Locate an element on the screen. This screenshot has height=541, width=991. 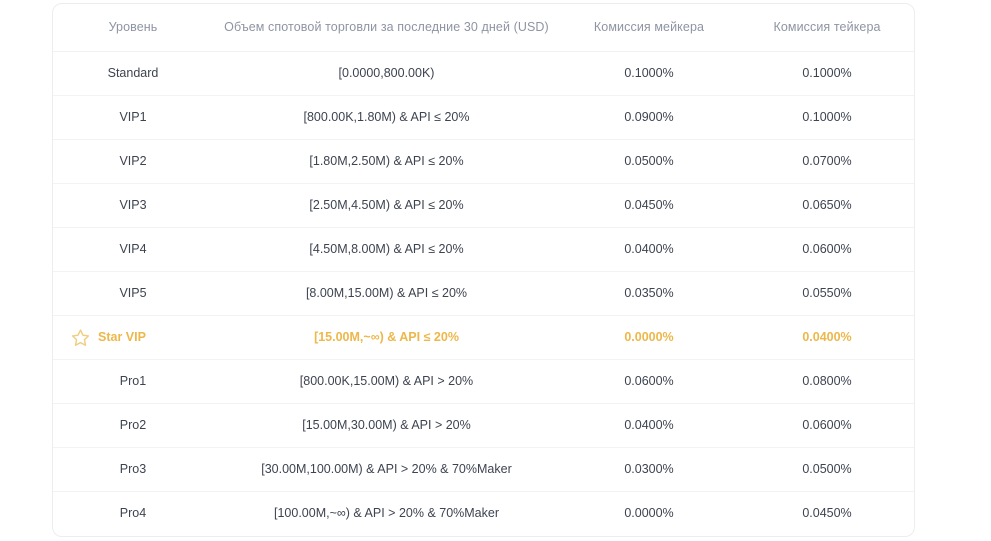
cell-taker-fee: 0.0550% is located at coordinates (826, 293).